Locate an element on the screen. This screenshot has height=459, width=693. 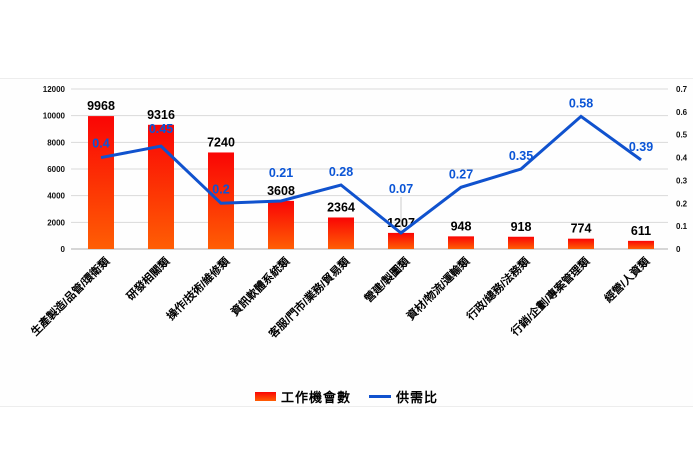
category-label: 行政/總務/法務類 is located at coordinates (498, 289).